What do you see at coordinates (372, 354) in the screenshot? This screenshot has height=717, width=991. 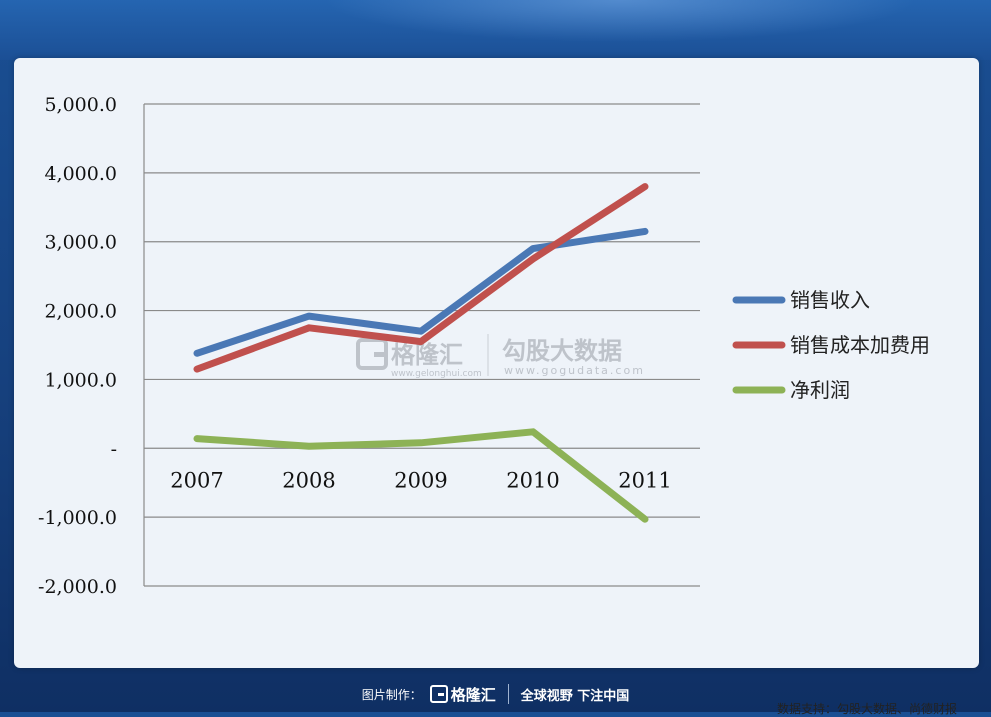 I see `gelonghui-logo-icon` at bounding box center [372, 354].